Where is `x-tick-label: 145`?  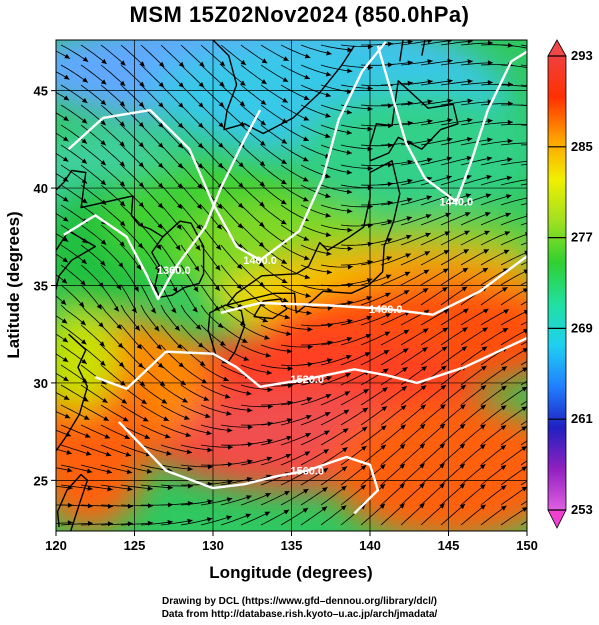 x-tick-label: 145 is located at coordinates (449, 545).